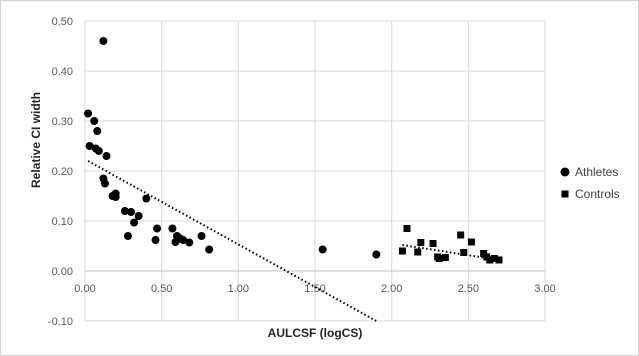  What do you see at coordinates (468, 289) in the screenshot?
I see `x-tick-label: 2.50` at bounding box center [468, 289].